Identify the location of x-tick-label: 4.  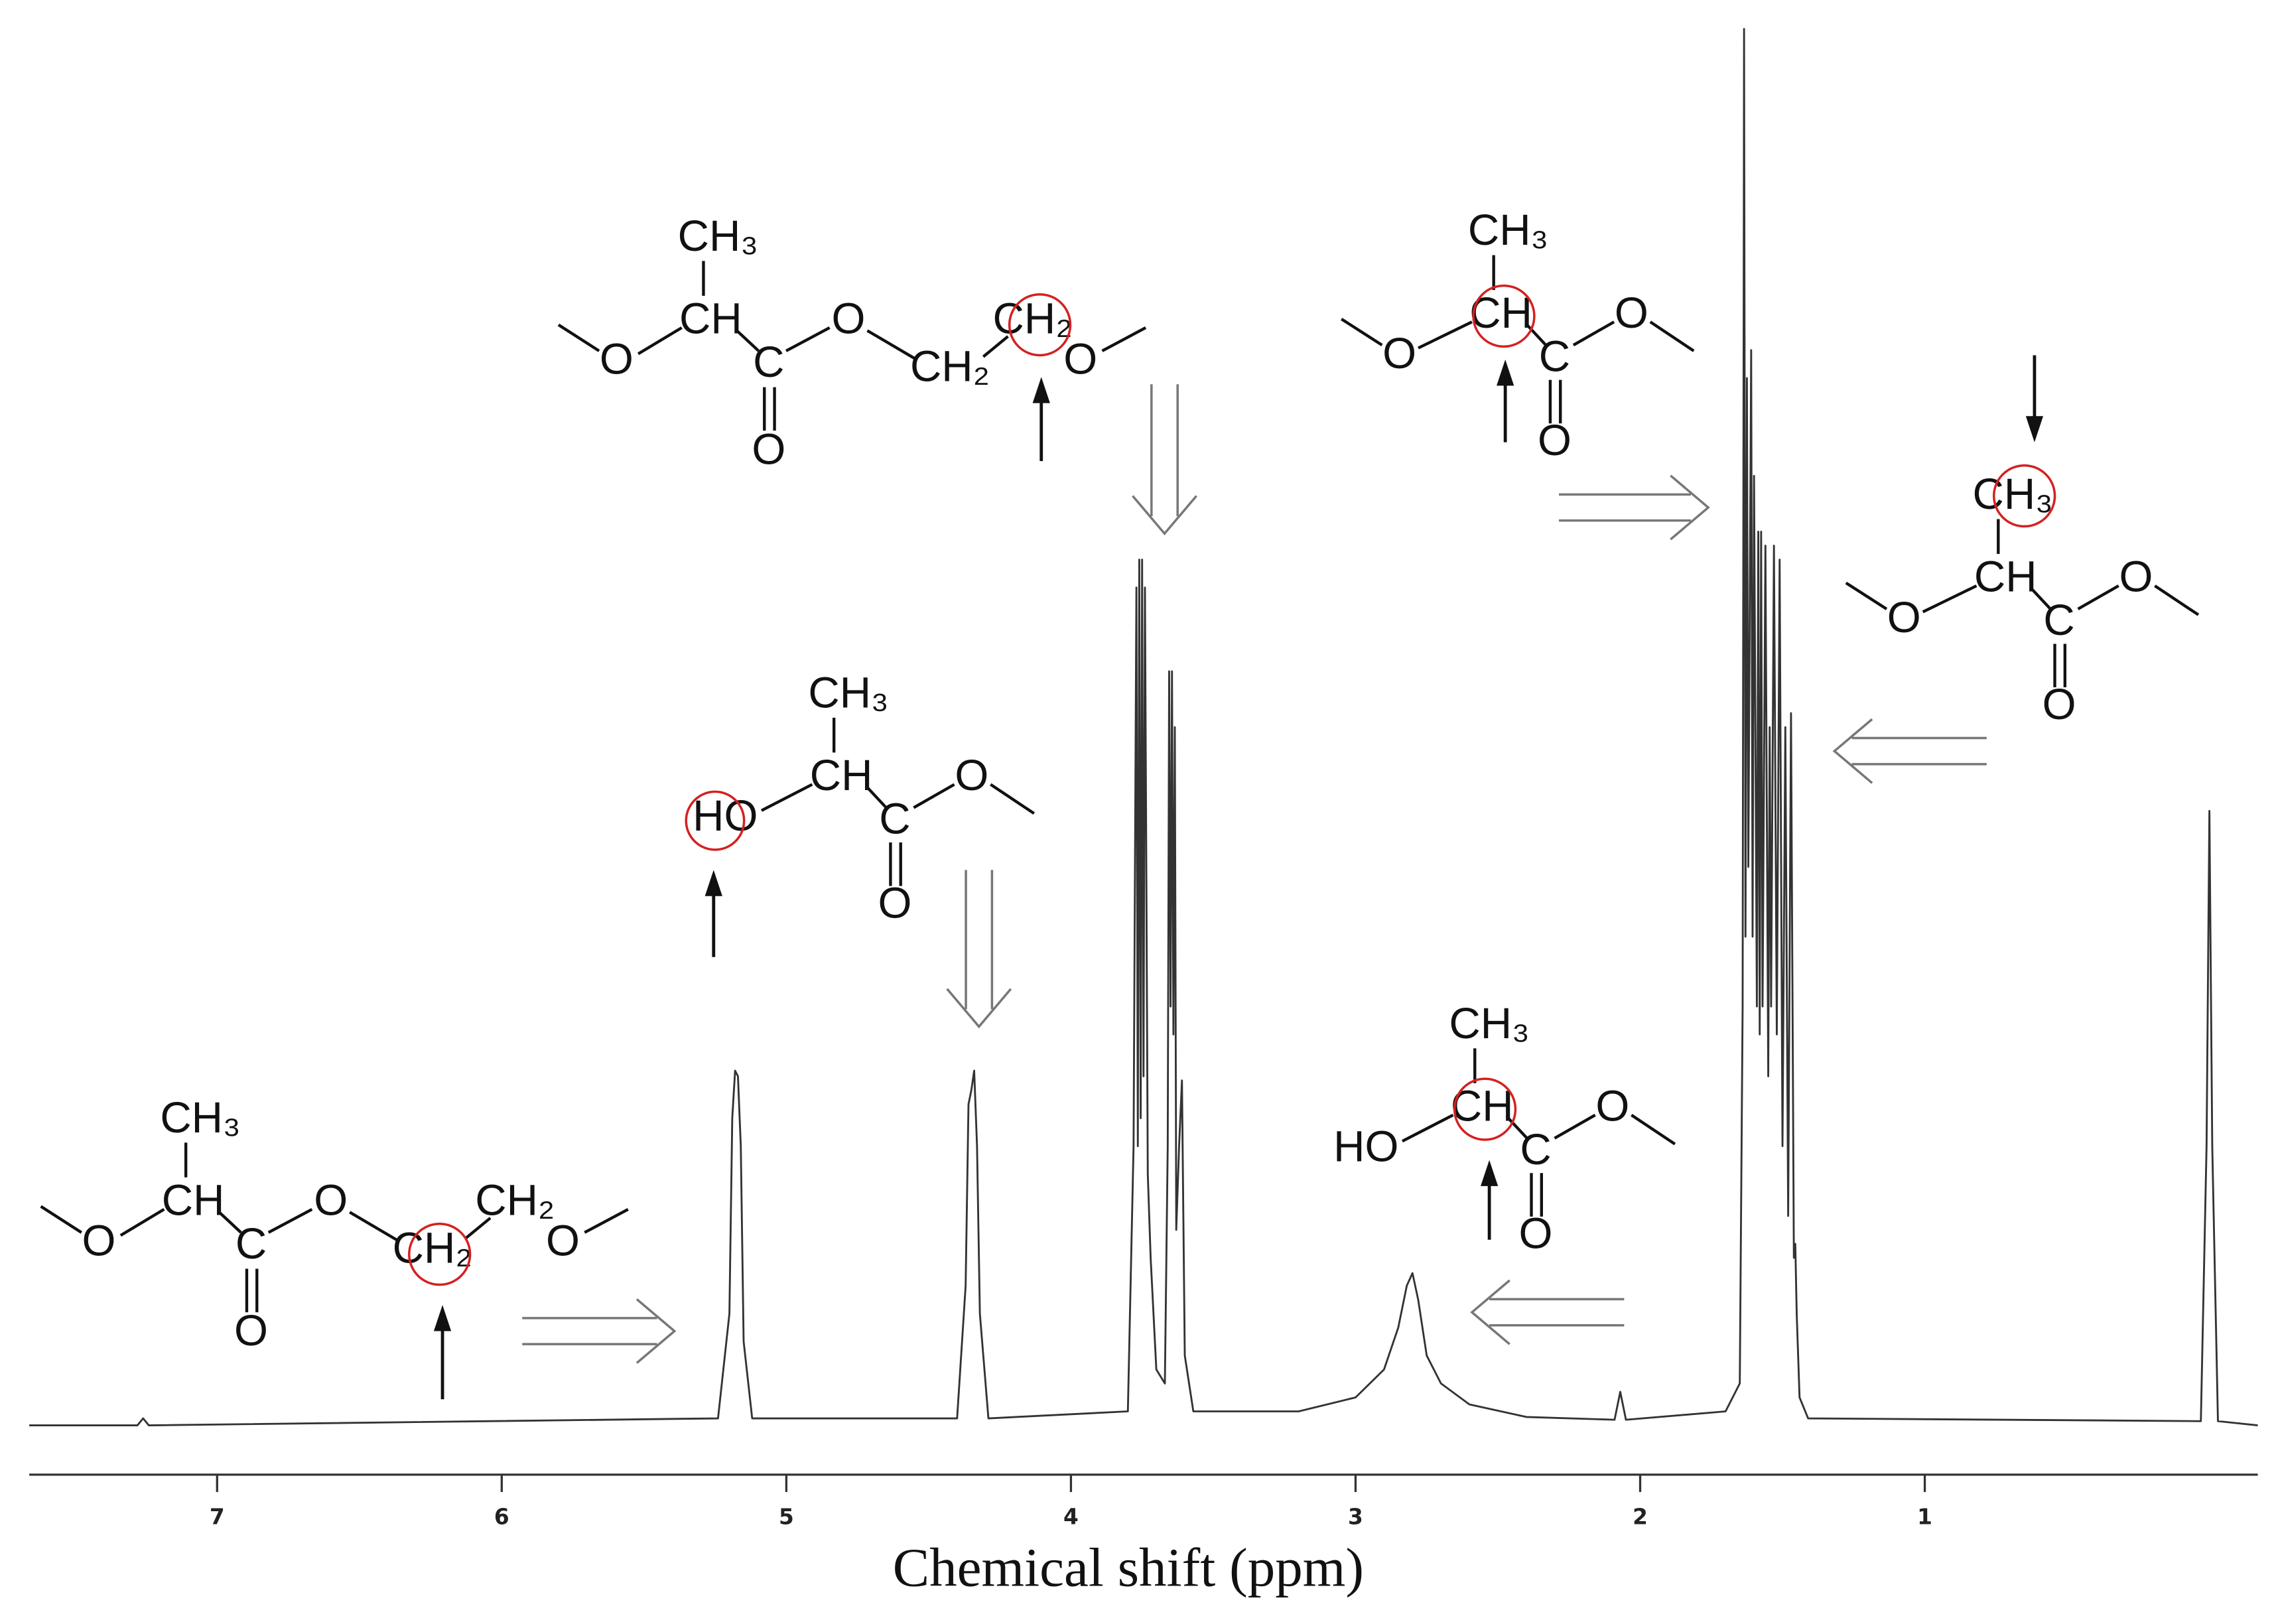
(1071, 1516).